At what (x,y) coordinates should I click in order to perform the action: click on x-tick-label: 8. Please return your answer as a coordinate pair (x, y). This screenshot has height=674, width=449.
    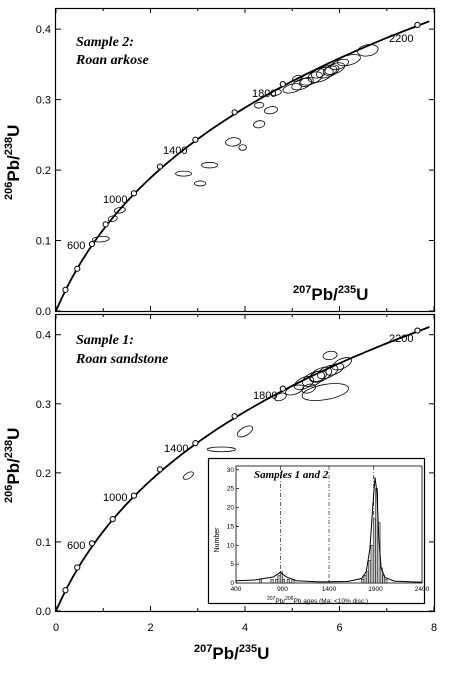
    Looking at the image, I should click on (434, 628).